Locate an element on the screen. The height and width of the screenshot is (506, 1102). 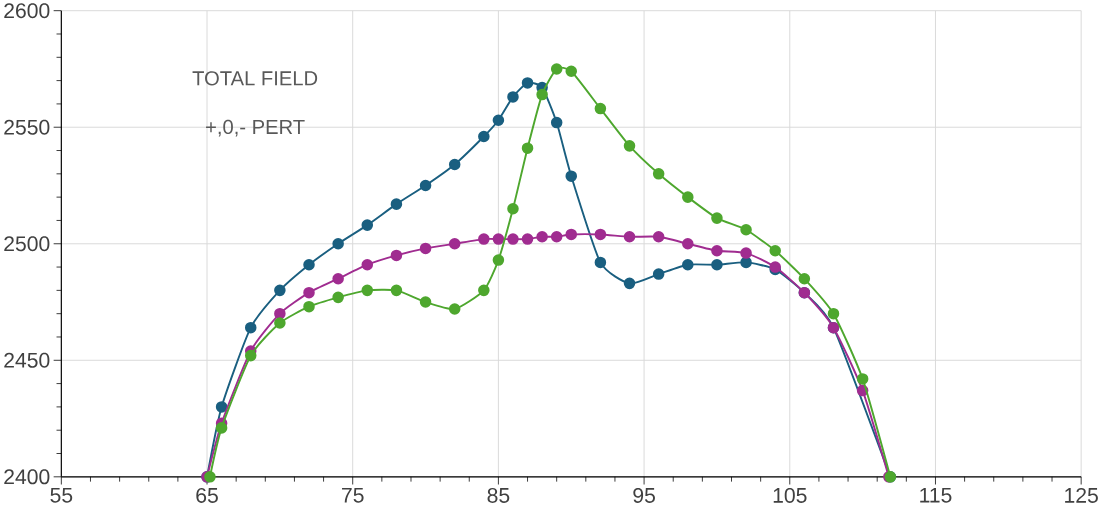
y-tick-label: 2450 is located at coordinates (27, 360).